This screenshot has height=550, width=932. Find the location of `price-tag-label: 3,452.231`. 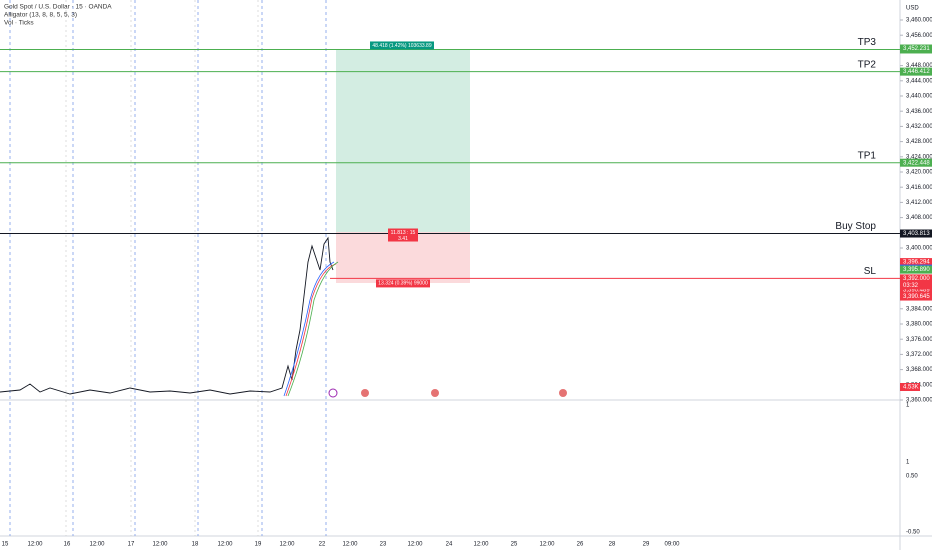

price-tag-label: 3,452.231 is located at coordinates (916, 49).